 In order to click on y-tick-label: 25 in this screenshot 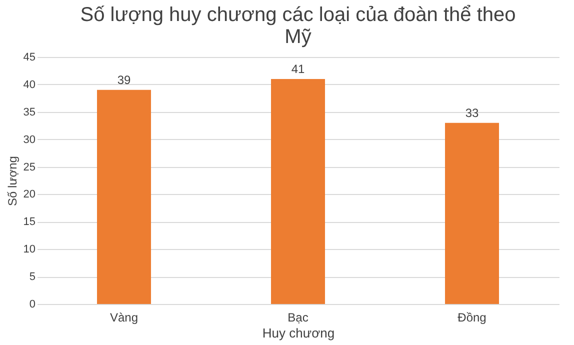, I will do `click(29, 167)`.